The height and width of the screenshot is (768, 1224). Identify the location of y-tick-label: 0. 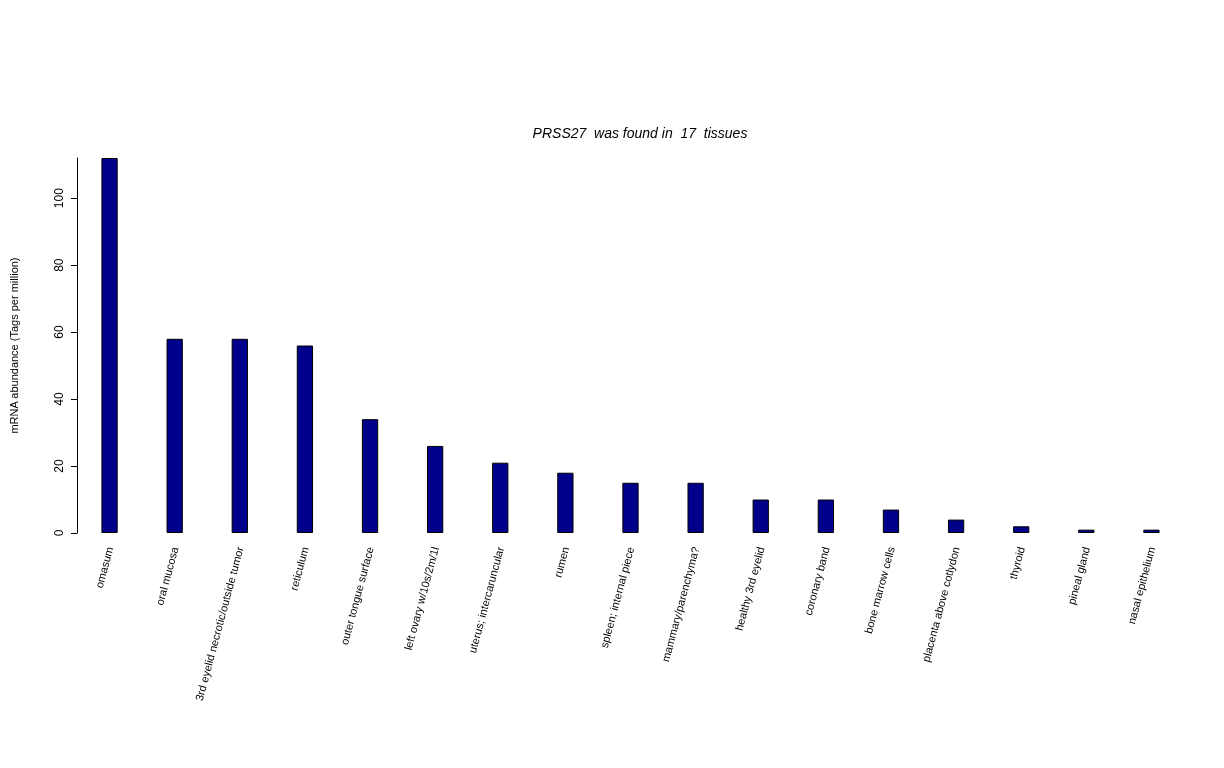
(59, 533).